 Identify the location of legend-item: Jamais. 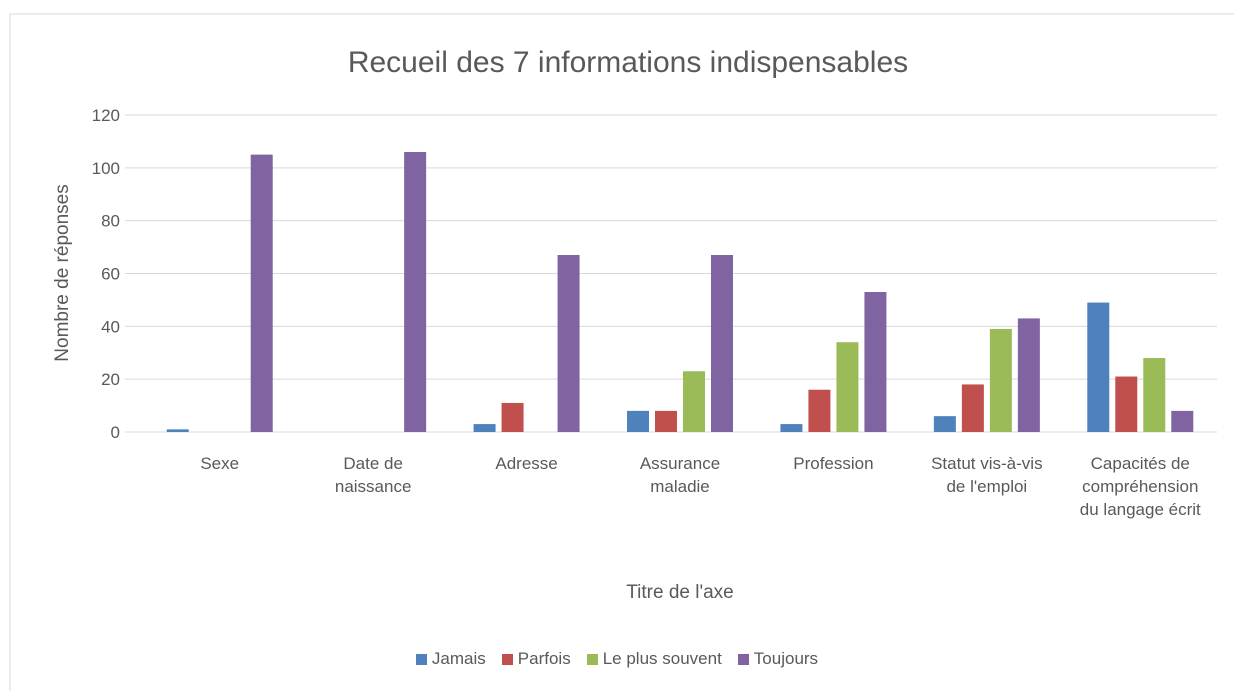
(450, 659).